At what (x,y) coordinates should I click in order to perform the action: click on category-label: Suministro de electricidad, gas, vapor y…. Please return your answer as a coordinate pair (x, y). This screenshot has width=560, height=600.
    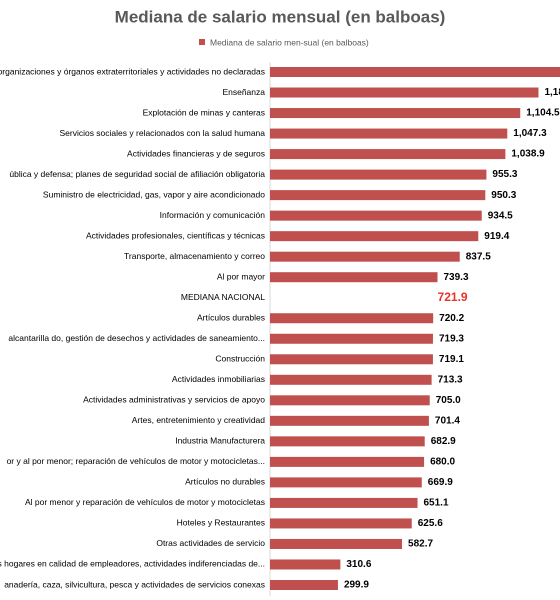
    Looking at the image, I should click on (154, 194).